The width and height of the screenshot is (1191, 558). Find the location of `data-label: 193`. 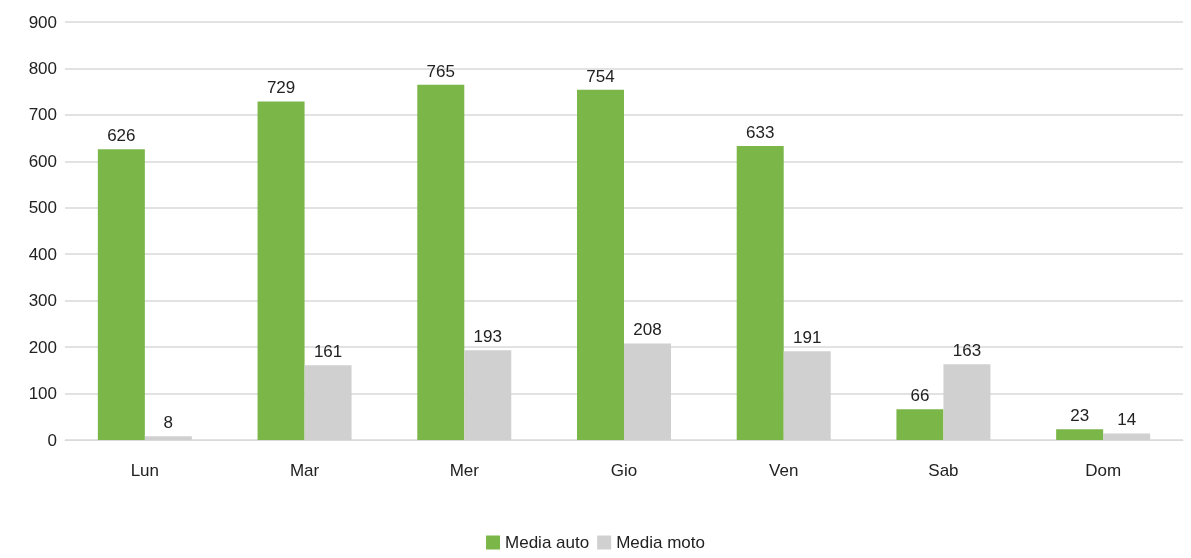

data-label: 193 is located at coordinates (487, 337).